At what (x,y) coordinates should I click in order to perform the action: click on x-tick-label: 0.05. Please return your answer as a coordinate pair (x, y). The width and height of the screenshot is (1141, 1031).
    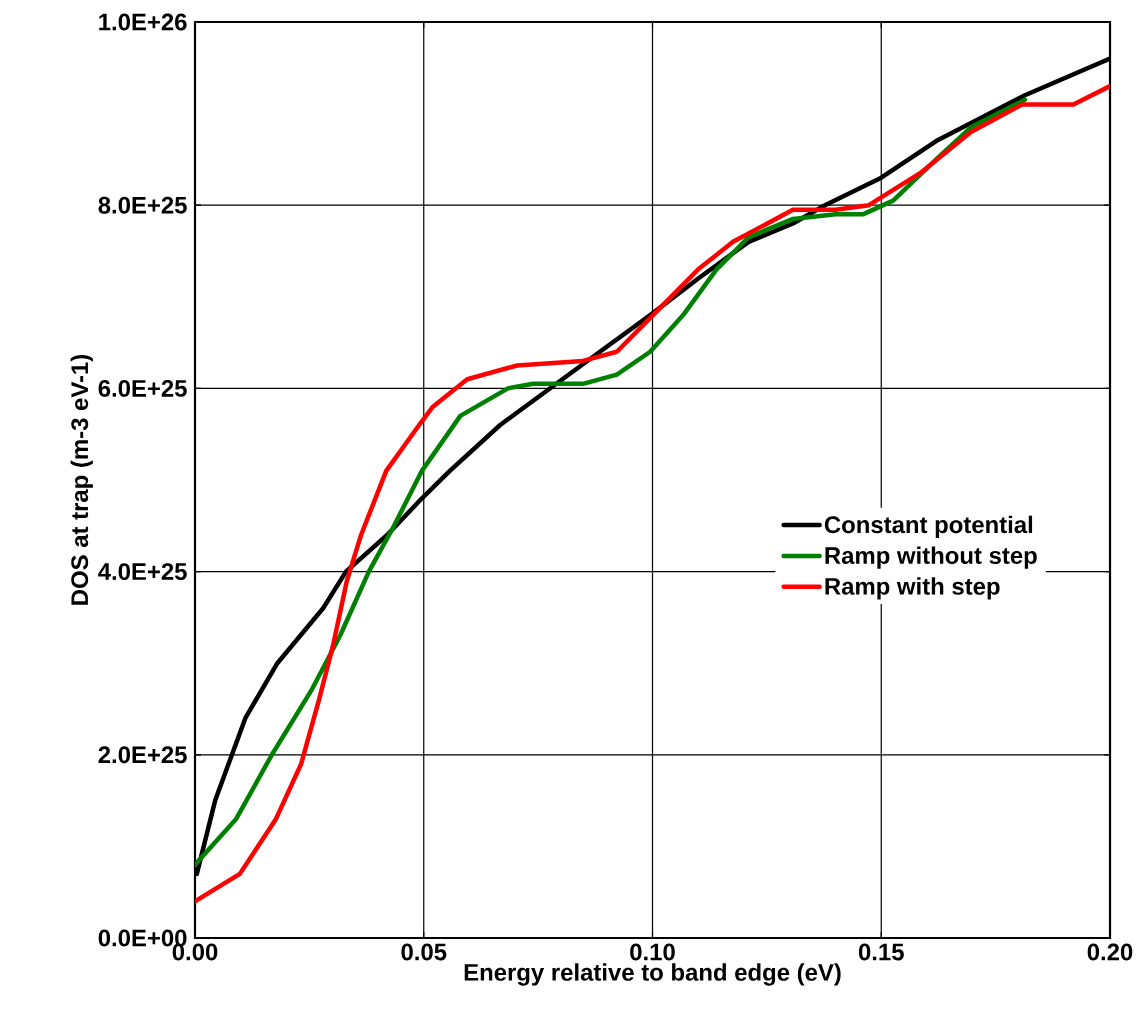
    Looking at the image, I should click on (424, 952).